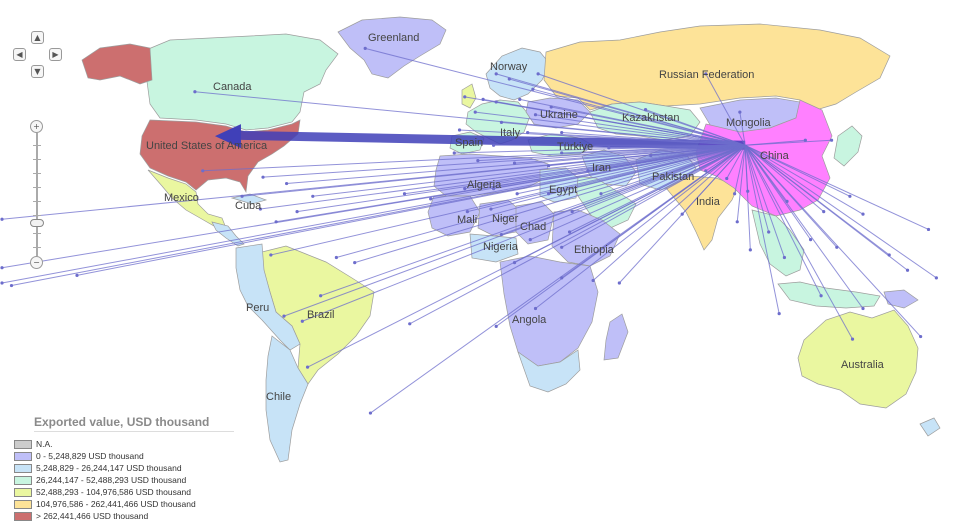 Image resolution: width=956 pixels, height=532 pixels. I want to click on zoom-out-button: −, so click(36, 262).